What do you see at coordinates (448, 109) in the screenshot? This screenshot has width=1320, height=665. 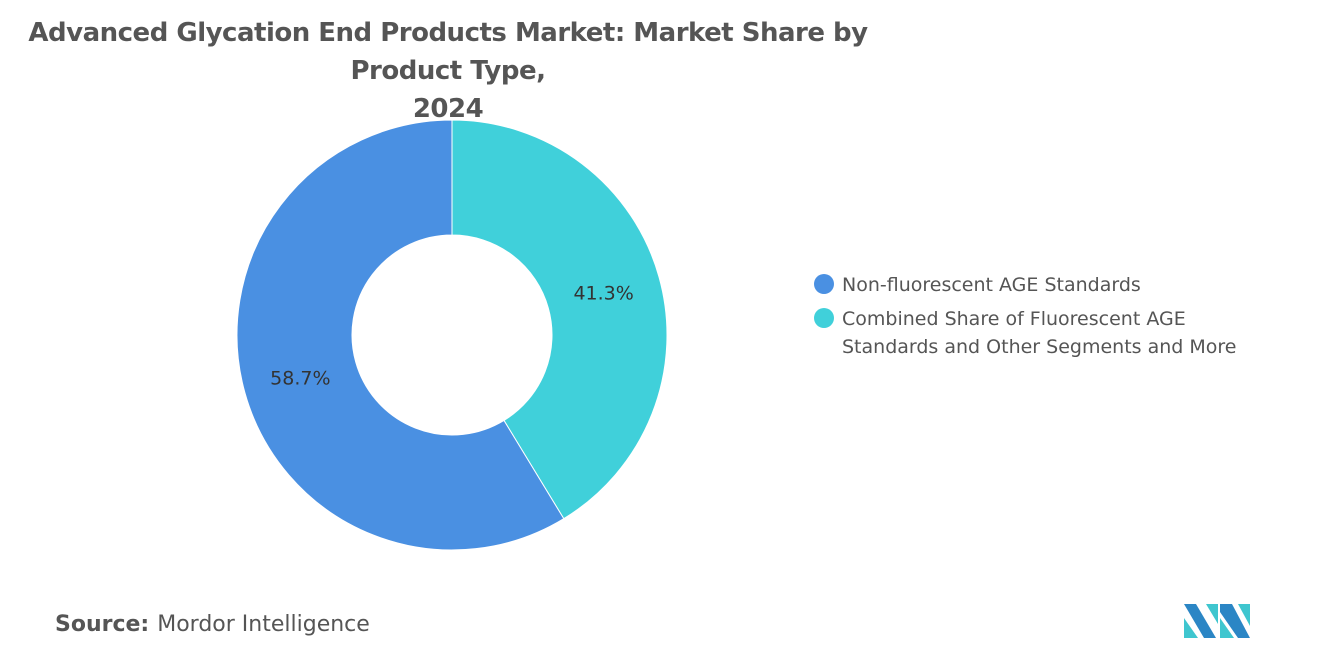 I see `title-line-2: 2024` at bounding box center [448, 109].